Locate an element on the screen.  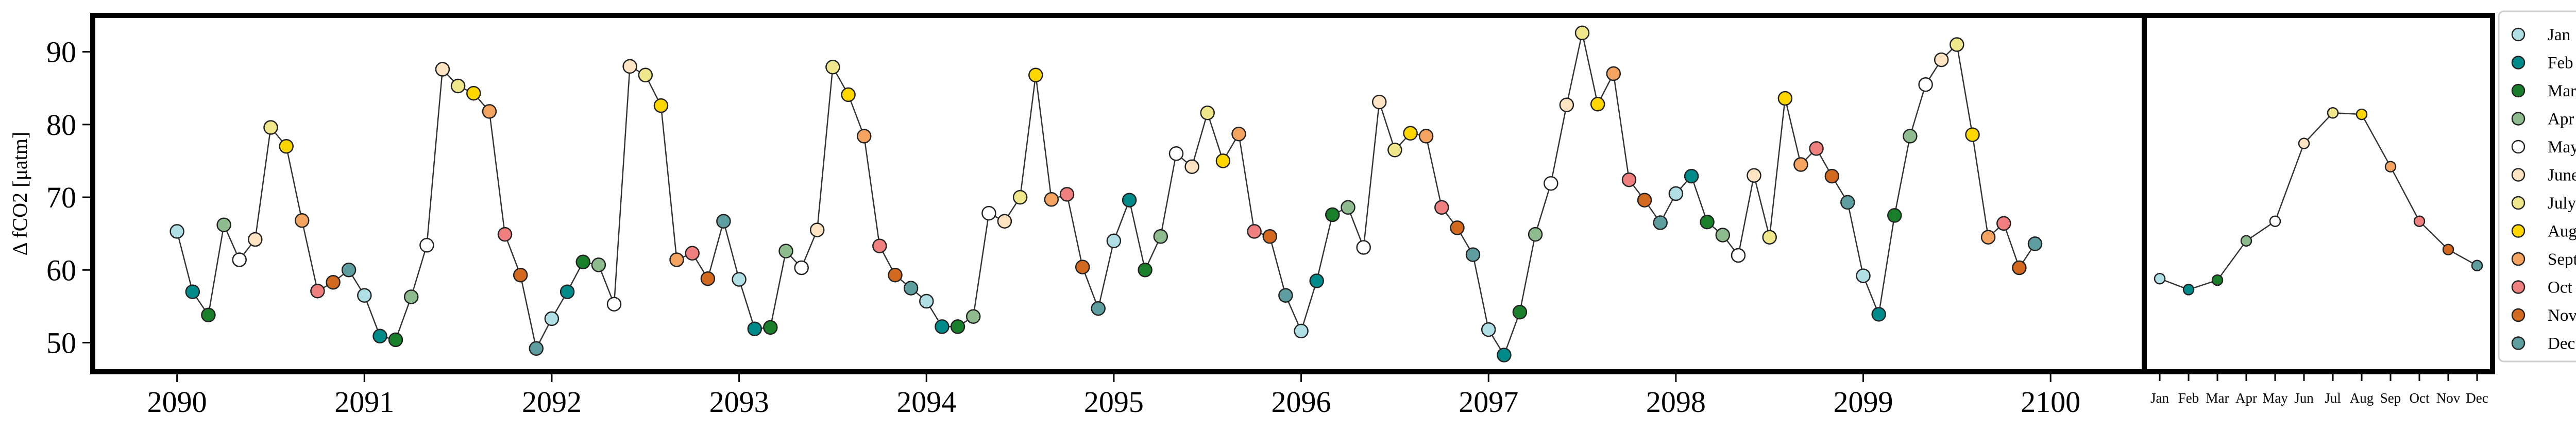
month-tick-label: Sep is located at coordinates (2390, 398).